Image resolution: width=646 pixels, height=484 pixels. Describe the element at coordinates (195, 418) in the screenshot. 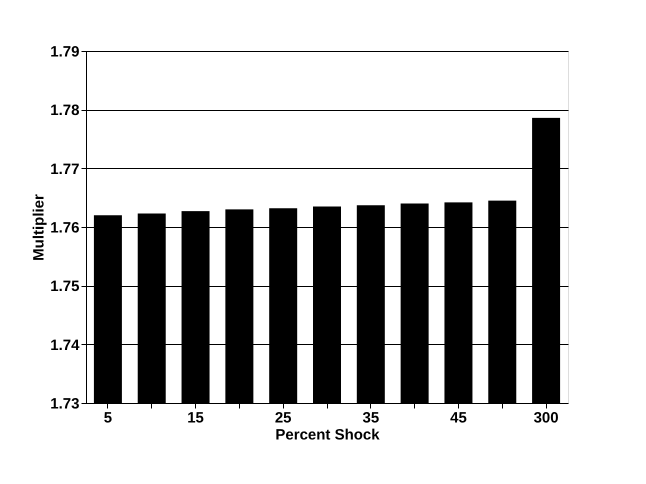

I see `x-tick-label: 15` at that location.